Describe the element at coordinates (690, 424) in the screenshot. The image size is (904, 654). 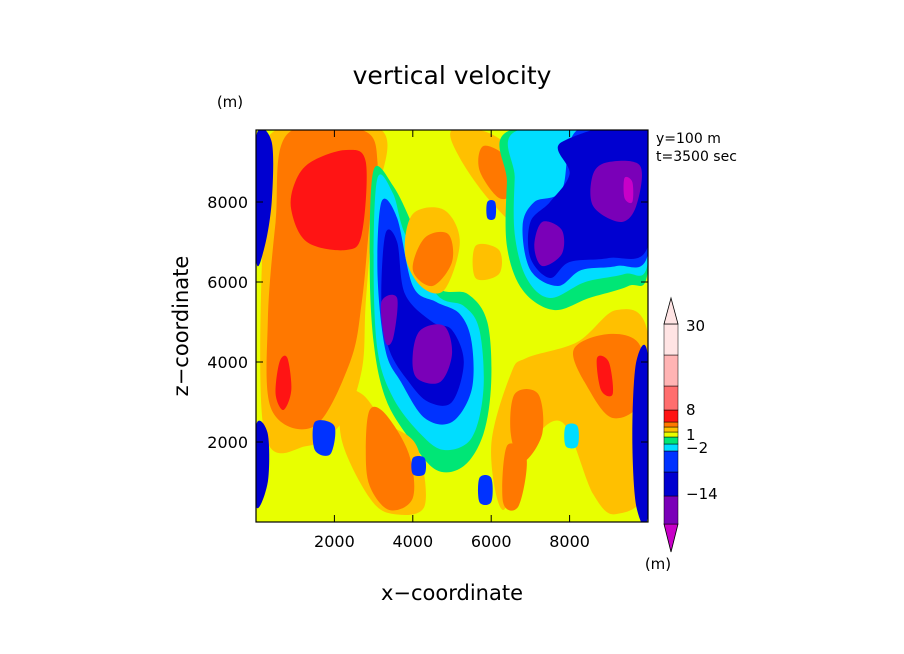
I see `colorbar: 30 8 1−2 −14` at that location.